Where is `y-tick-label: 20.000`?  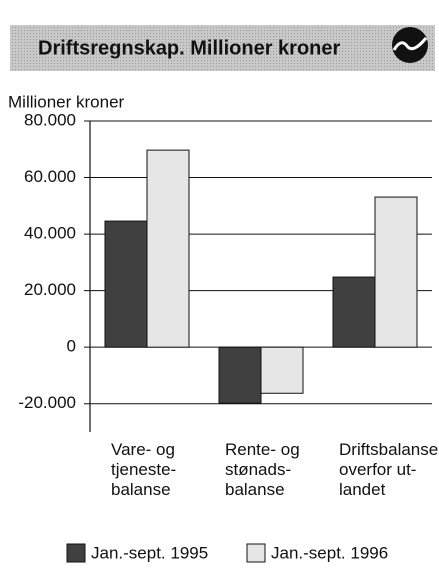
y-tick-label: 20.000 is located at coordinates (50, 289).